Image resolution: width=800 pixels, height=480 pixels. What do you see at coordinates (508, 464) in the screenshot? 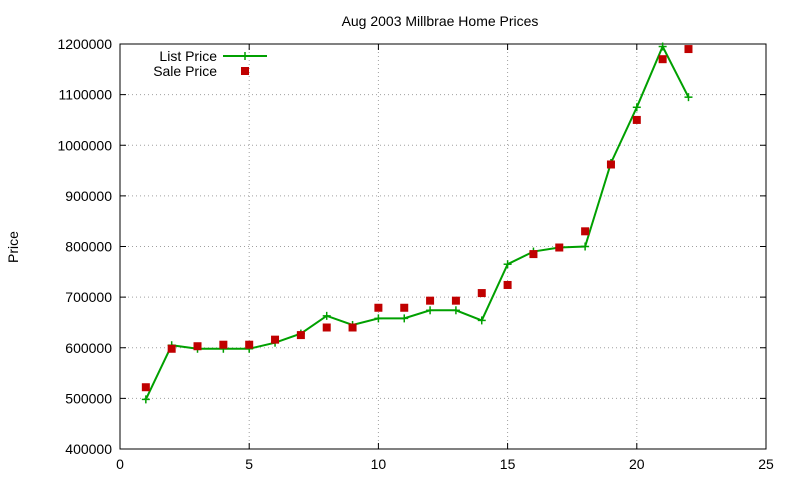
I see `x-tick-label: 15` at bounding box center [508, 464].